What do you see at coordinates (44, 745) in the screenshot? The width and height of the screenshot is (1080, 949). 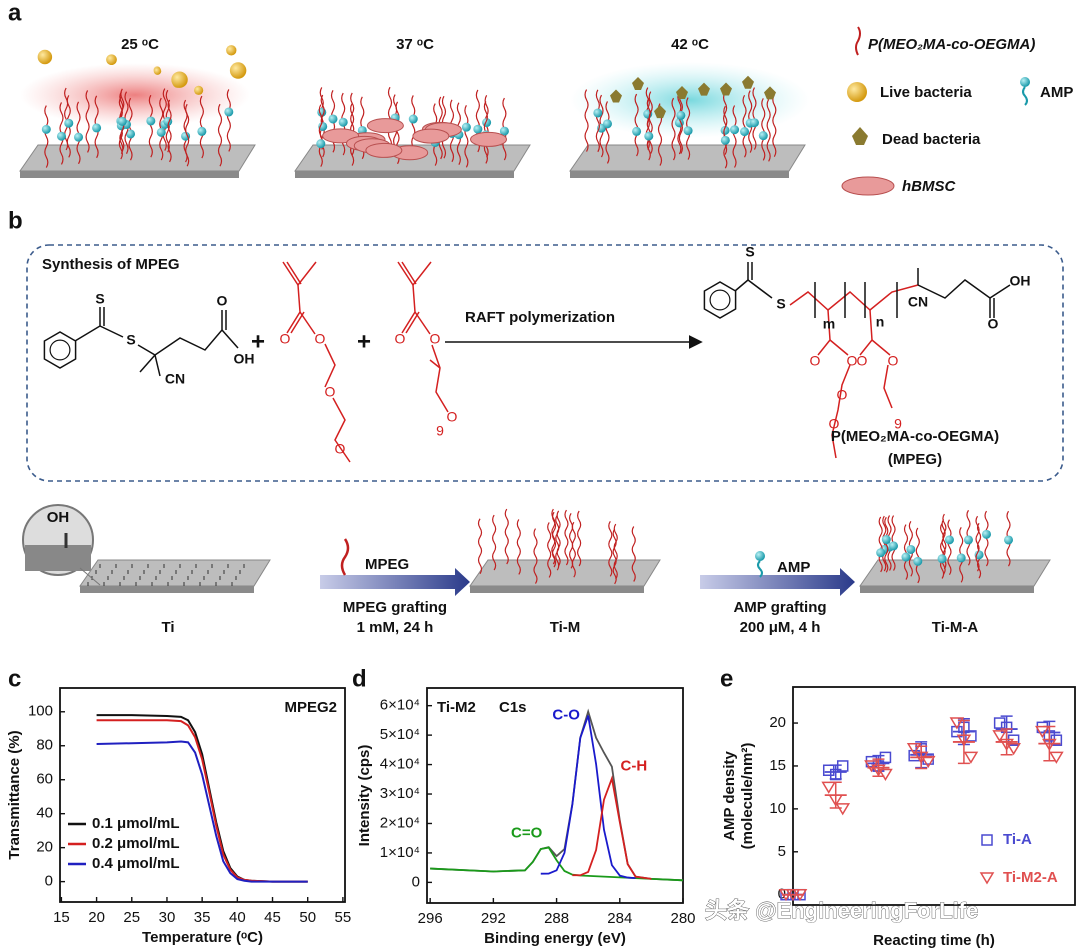 I see `y-tick-label: 80` at bounding box center [44, 745].